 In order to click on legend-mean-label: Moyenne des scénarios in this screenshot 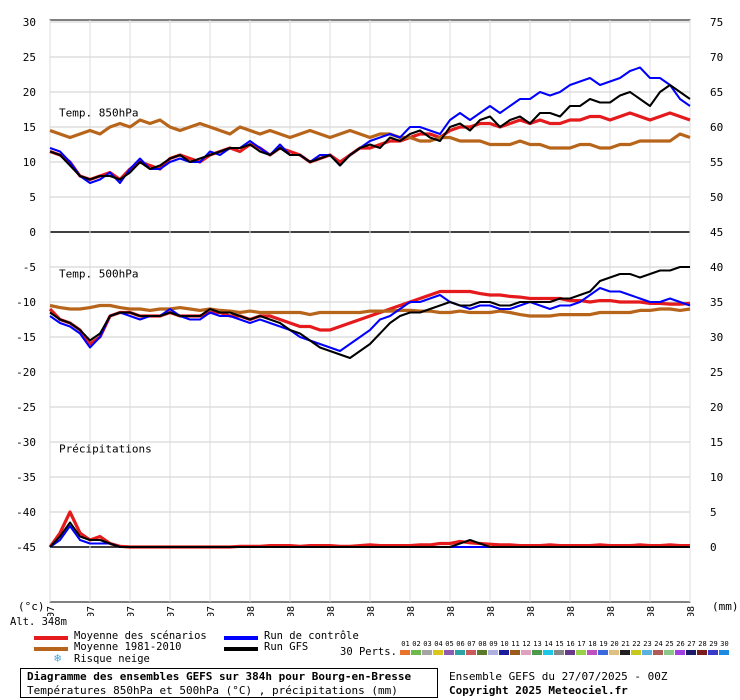, I will do `click(140, 636)`.